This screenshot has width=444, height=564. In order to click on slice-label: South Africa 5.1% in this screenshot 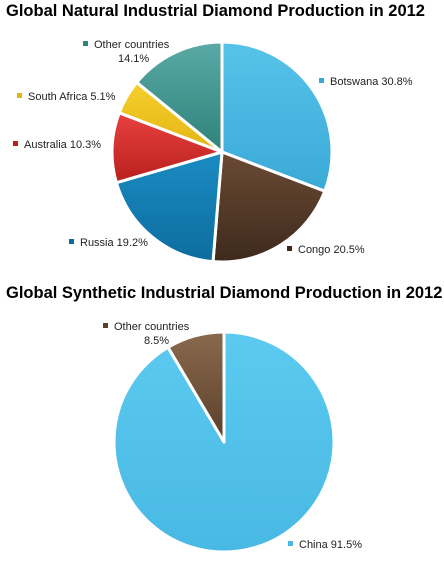, I will do `click(72, 97)`.